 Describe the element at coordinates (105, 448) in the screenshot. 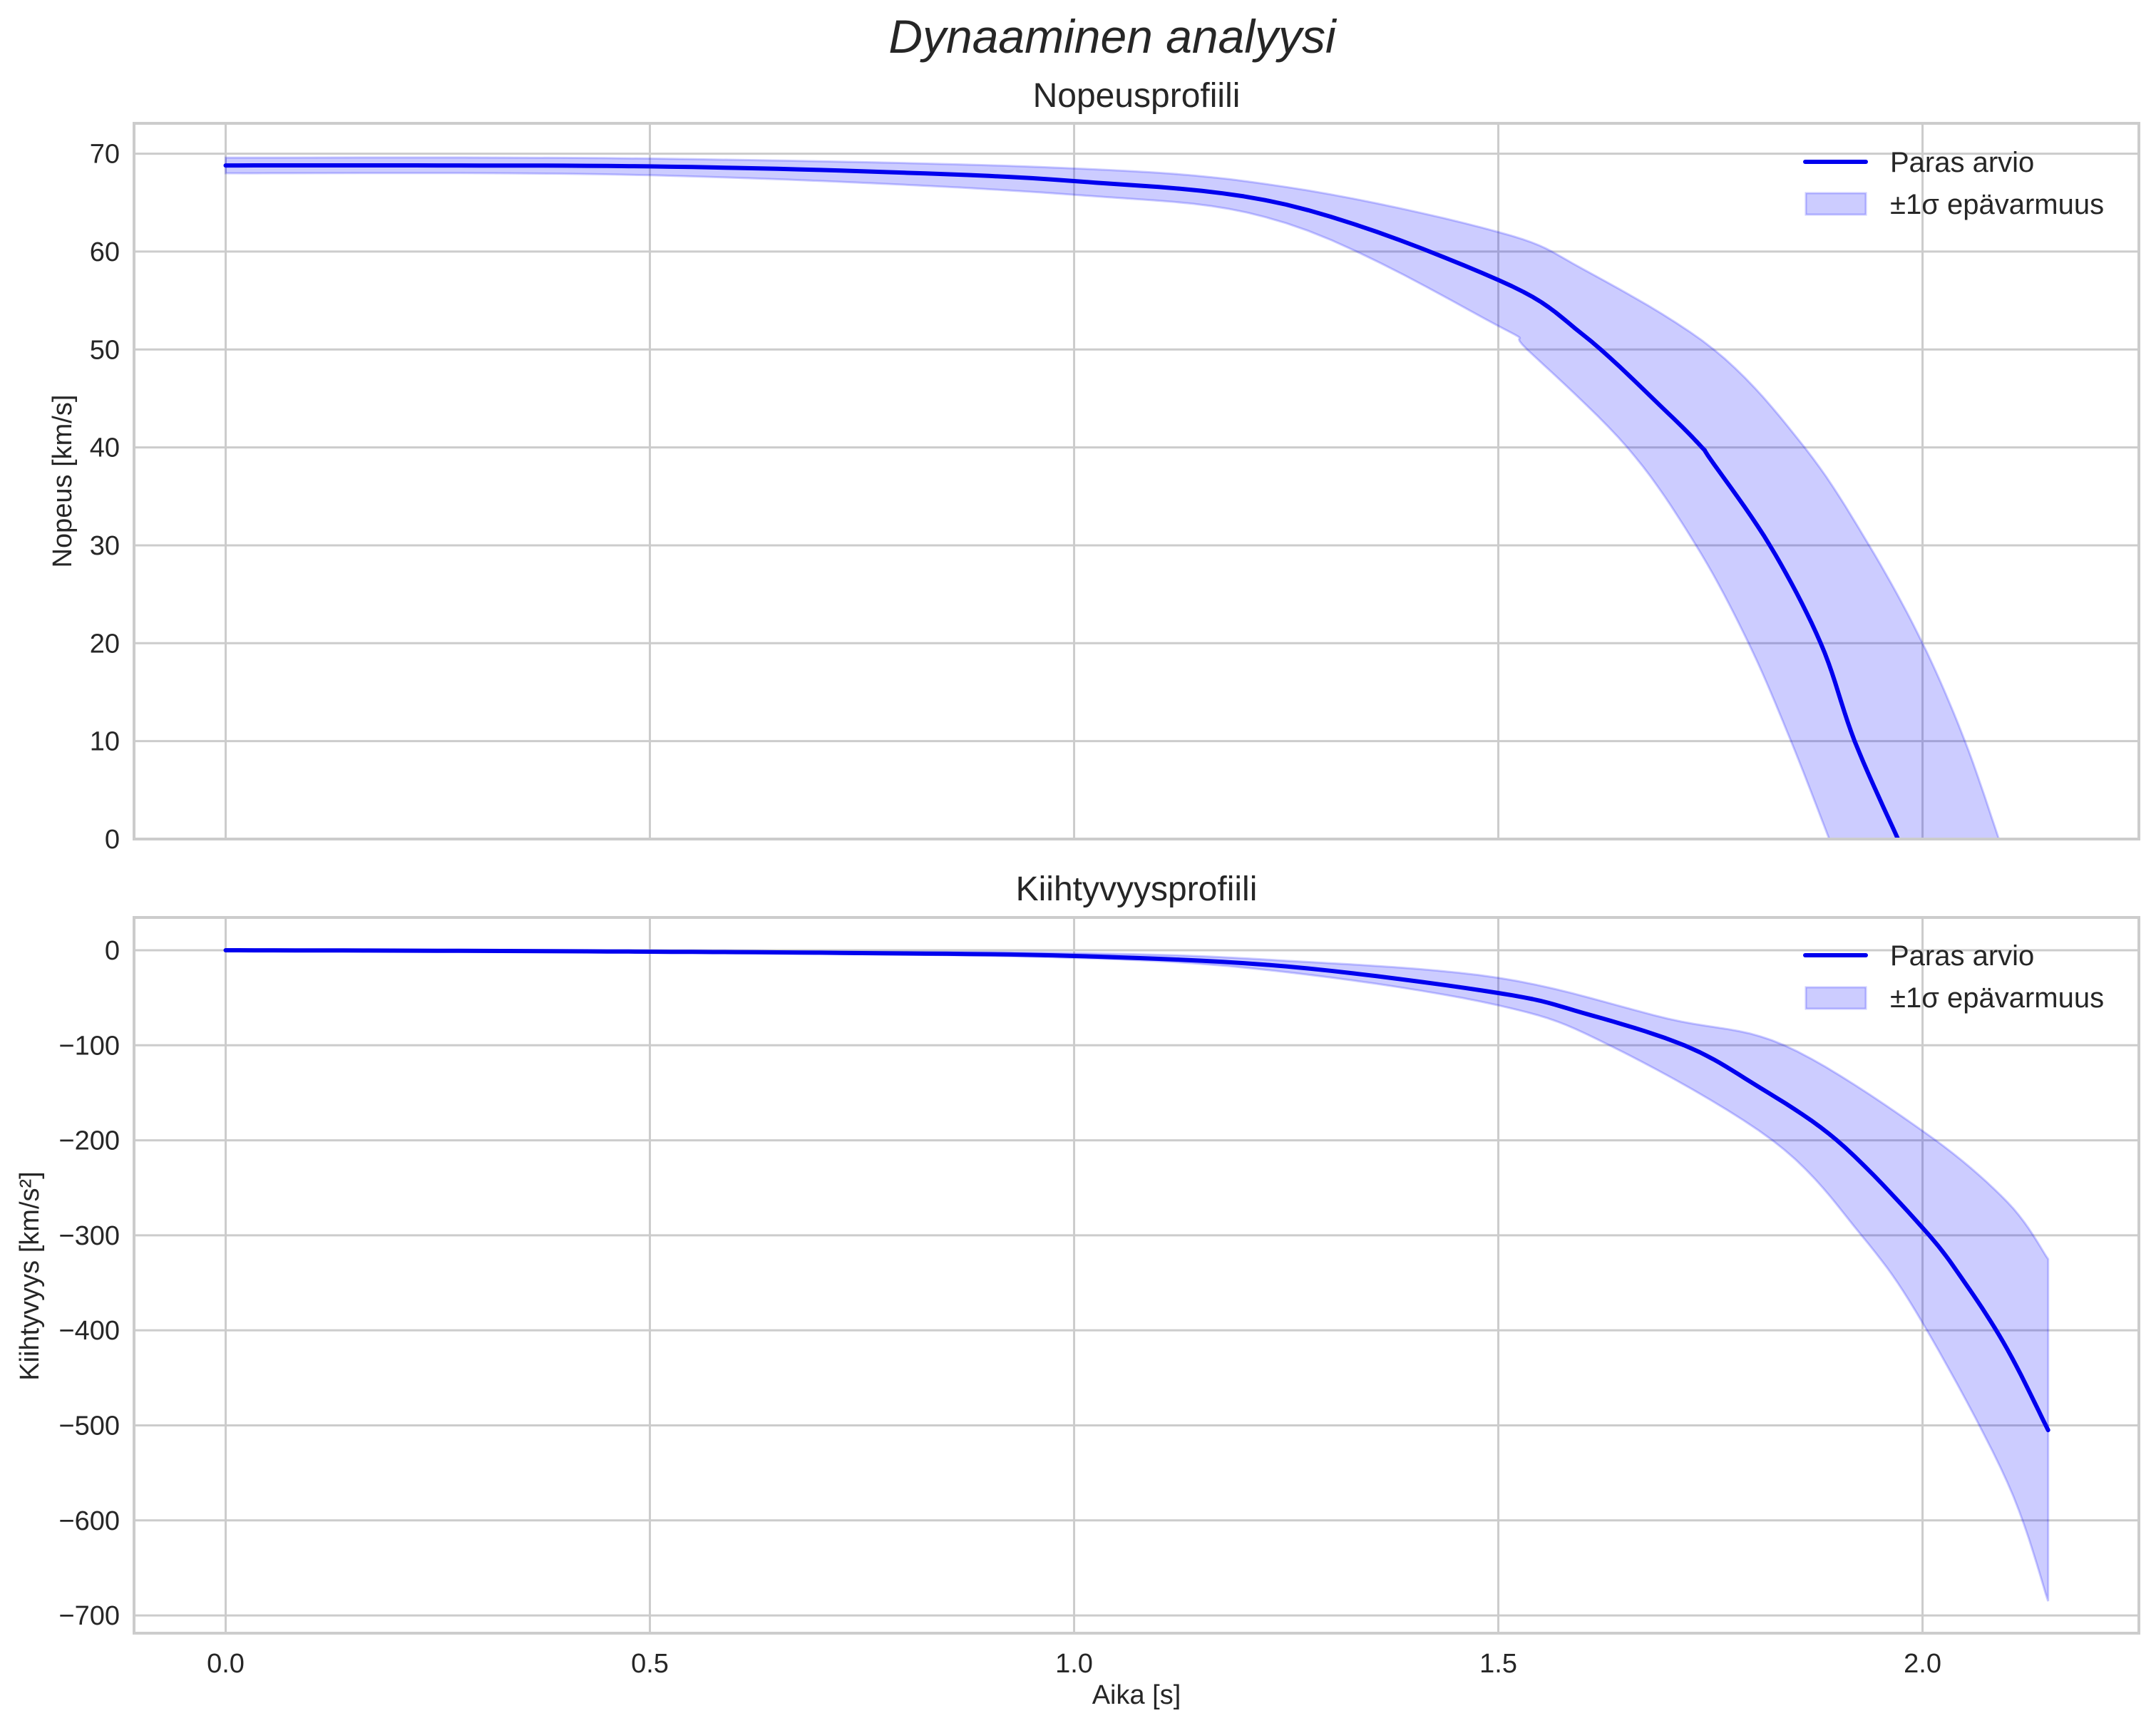

I see `y-tick-label: 40` at that location.